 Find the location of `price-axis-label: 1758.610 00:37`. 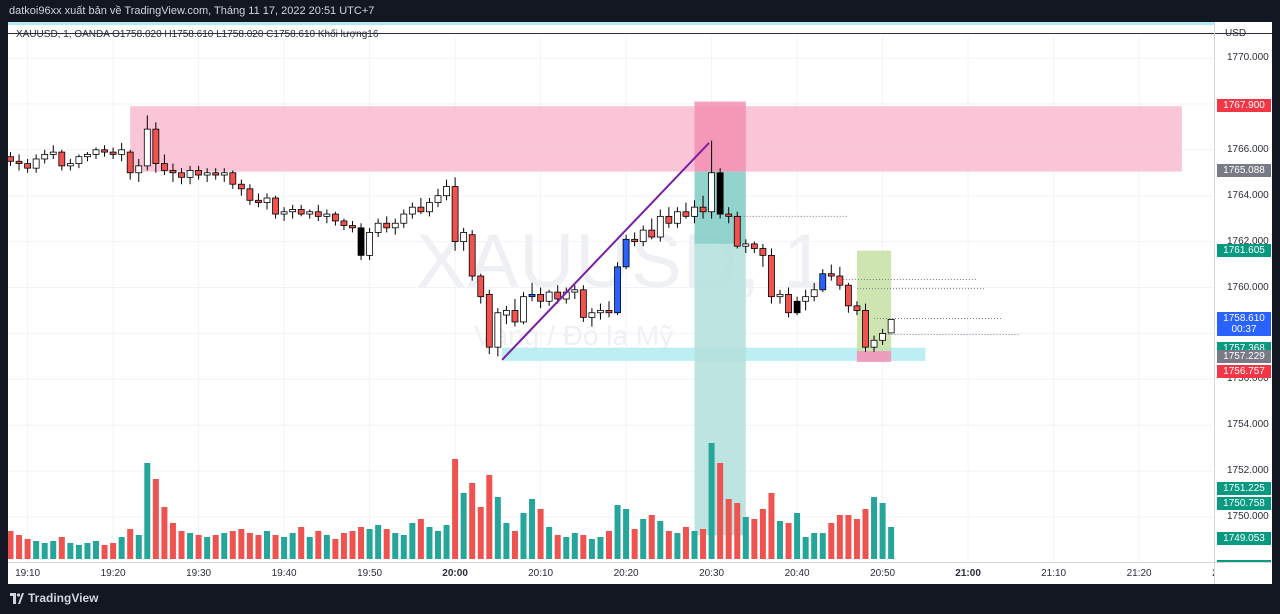

price-axis-label: 1758.610 00:37 is located at coordinates (1244, 324).